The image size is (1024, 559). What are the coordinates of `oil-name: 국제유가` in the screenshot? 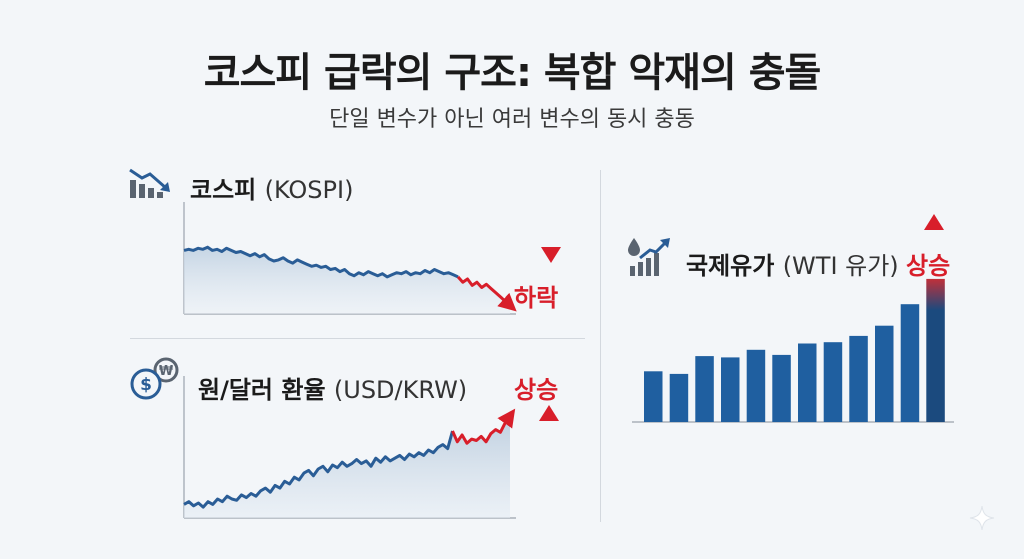 It's located at (730, 266).